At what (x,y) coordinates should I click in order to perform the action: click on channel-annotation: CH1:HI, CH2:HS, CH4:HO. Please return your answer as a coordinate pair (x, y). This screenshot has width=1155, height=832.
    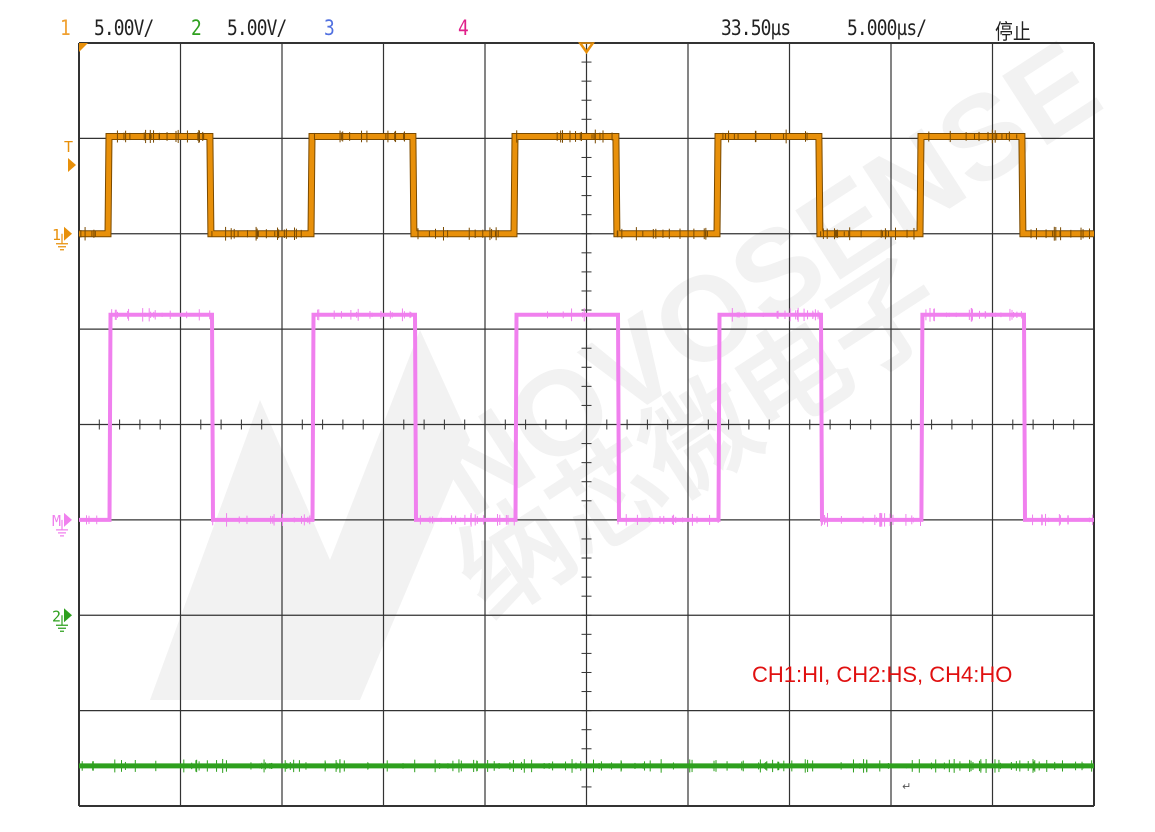
    Looking at the image, I should click on (882, 675).